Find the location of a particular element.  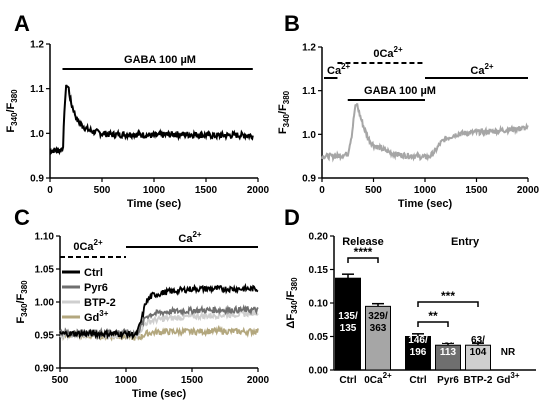

panel-d-sig-label-2: ** is located at coordinates (433, 316).